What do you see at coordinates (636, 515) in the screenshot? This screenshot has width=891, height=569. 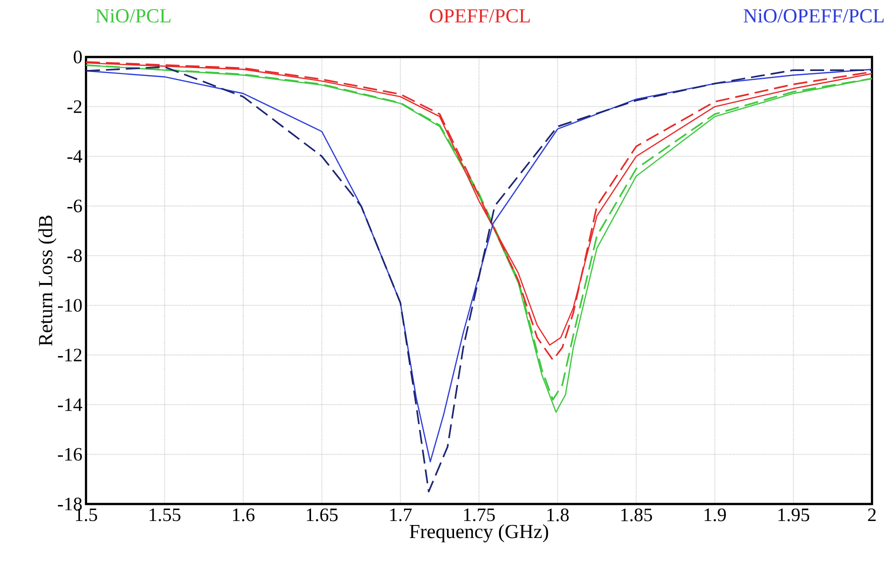 I see `x-tick-label: 1.85` at bounding box center [636, 515].